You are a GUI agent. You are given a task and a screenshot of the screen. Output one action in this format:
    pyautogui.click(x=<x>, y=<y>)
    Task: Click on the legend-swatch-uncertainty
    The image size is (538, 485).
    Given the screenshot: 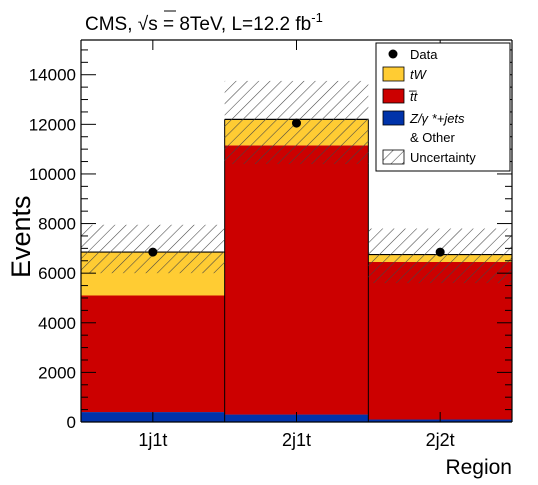 What is the action you would take?
    pyautogui.click(x=393, y=157)
    